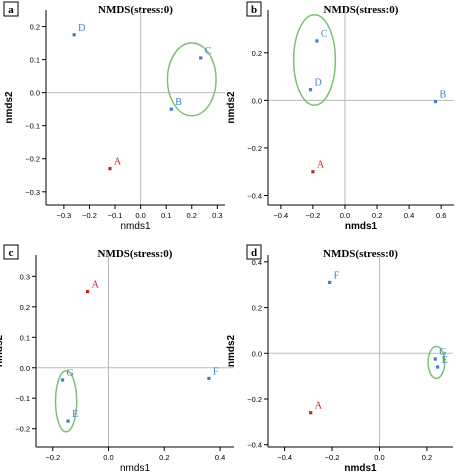  Describe the element at coordinates (217, 215) in the screenshot. I see `x-tick-label: 0.3` at that location.